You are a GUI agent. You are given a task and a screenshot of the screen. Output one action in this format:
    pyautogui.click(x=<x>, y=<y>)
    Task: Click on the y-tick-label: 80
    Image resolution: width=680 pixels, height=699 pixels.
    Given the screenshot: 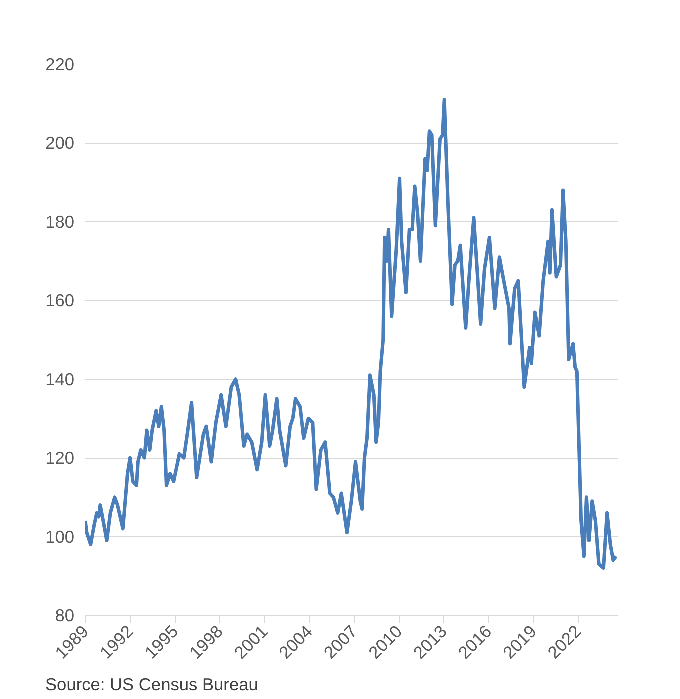 What is the action you would take?
    pyautogui.click(x=65, y=616)
    